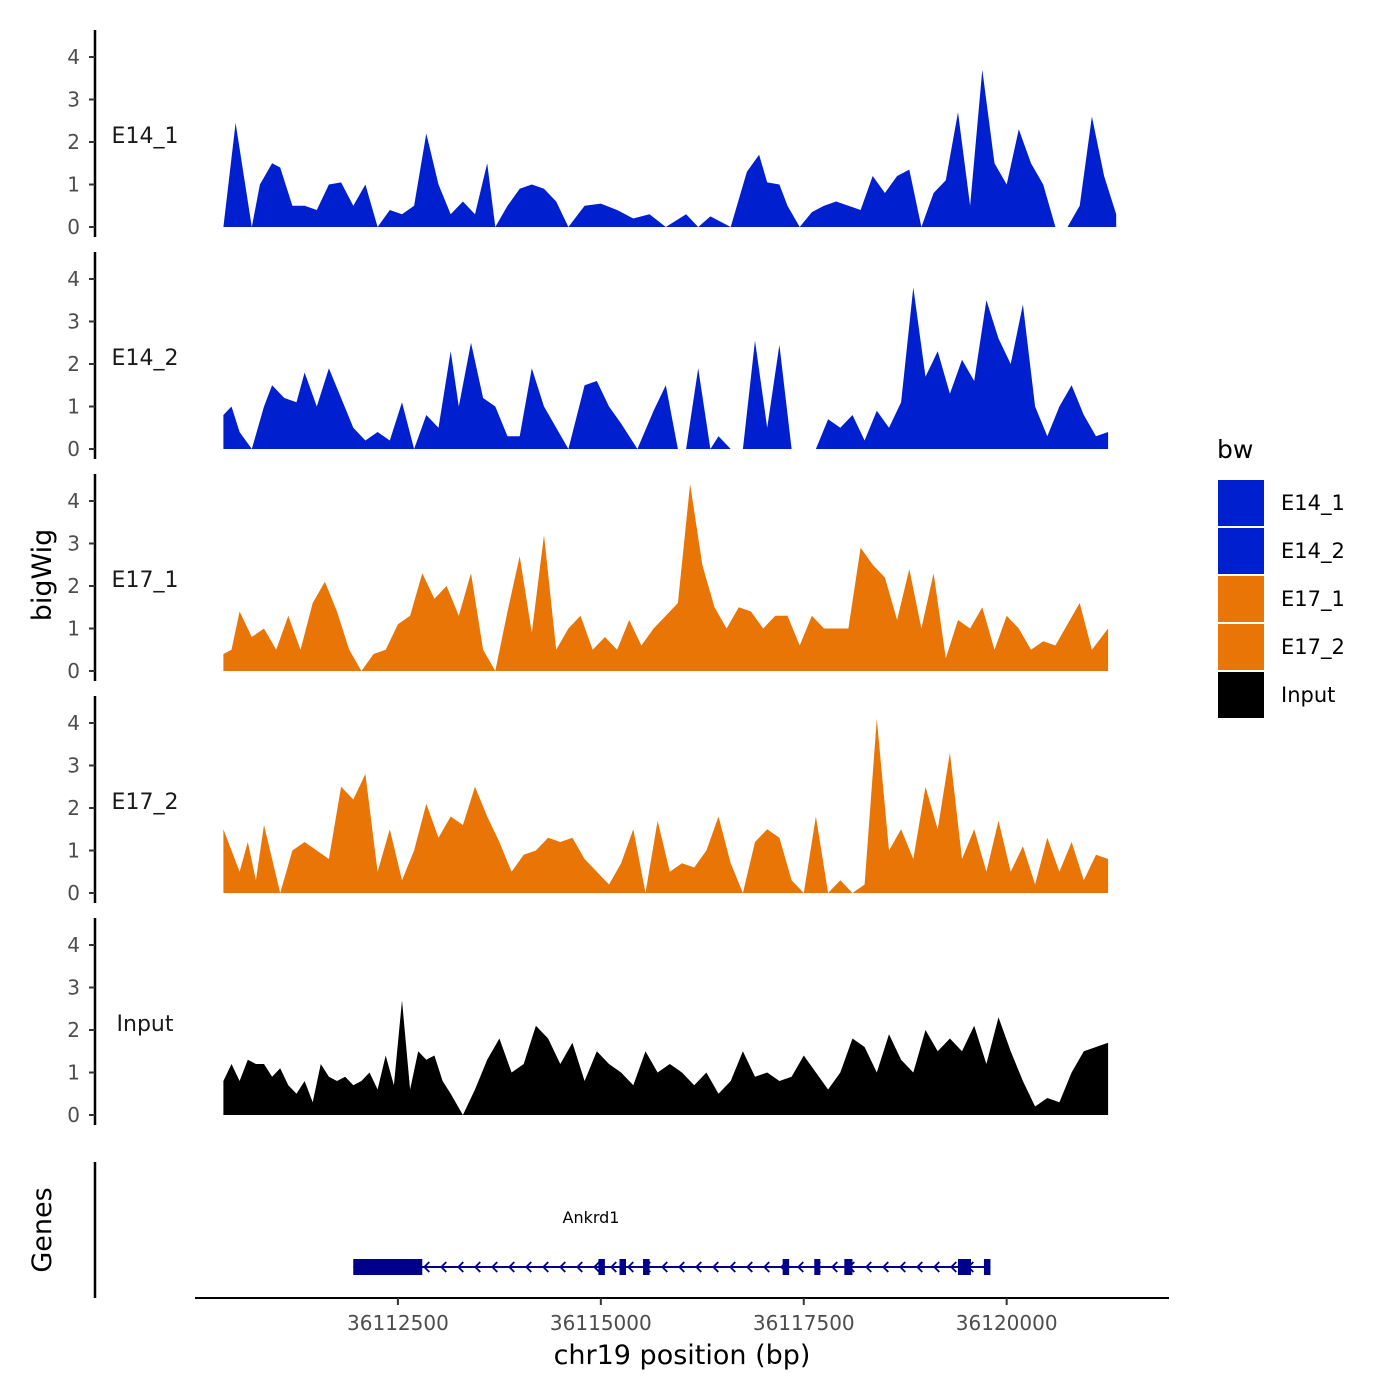  What do you see at coordinates (145, 802) in the screenshot?
I see `track-label: E17_2` at bounding box center [145, 802].